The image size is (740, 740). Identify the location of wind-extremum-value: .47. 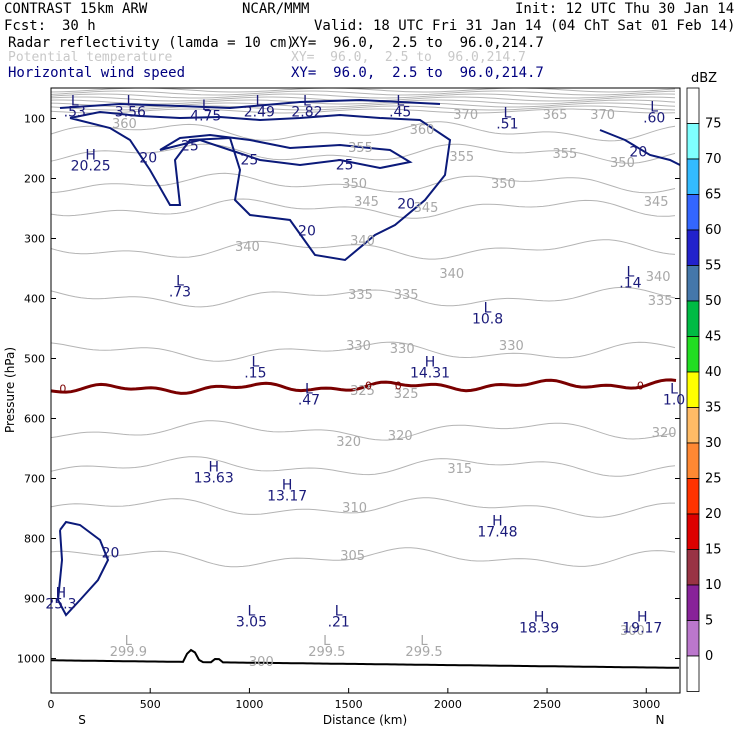
(309, 401).